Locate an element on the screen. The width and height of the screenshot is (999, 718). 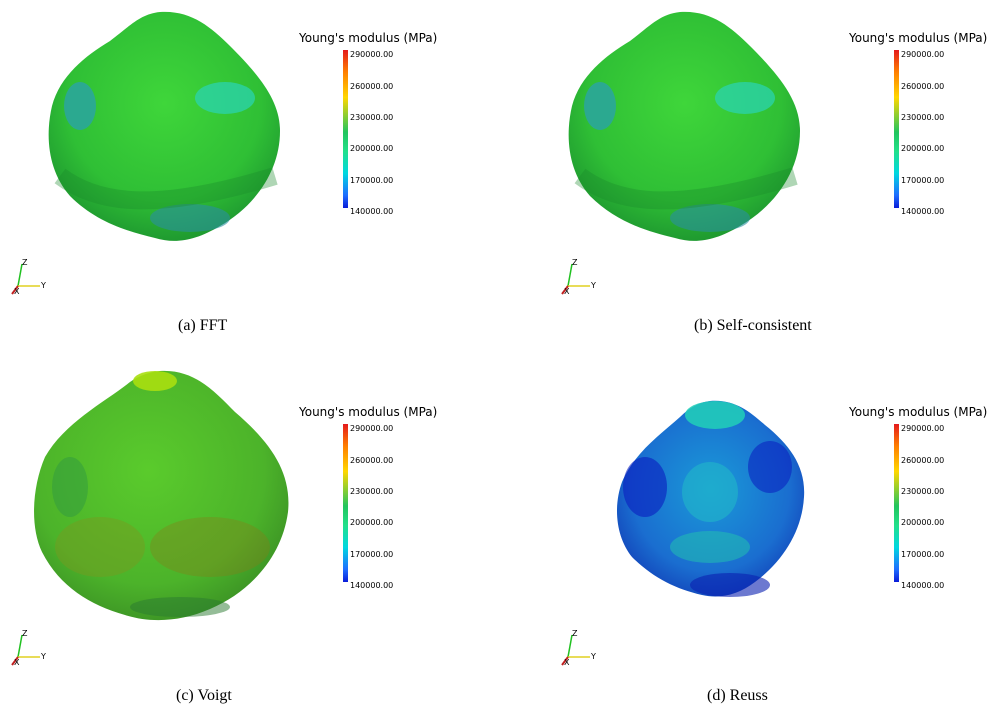
modulus-surface-reuss is located at coordinates (710, 498).